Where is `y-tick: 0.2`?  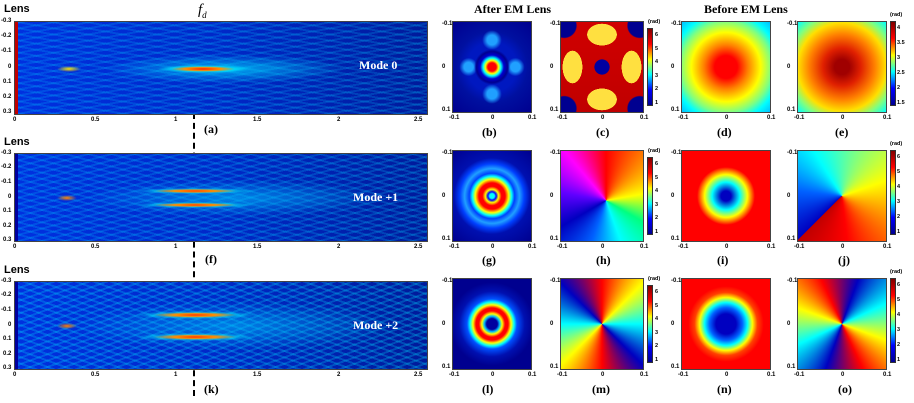 y-tick: 0.2 is located at coordinates (7, 226).